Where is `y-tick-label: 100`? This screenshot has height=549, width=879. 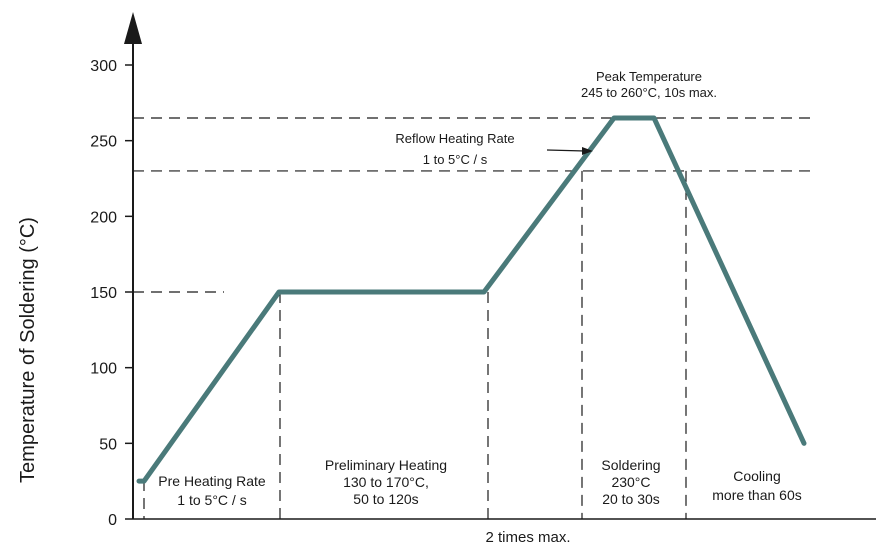 y-tick-label: 100 is located at coordinates (103, 369).